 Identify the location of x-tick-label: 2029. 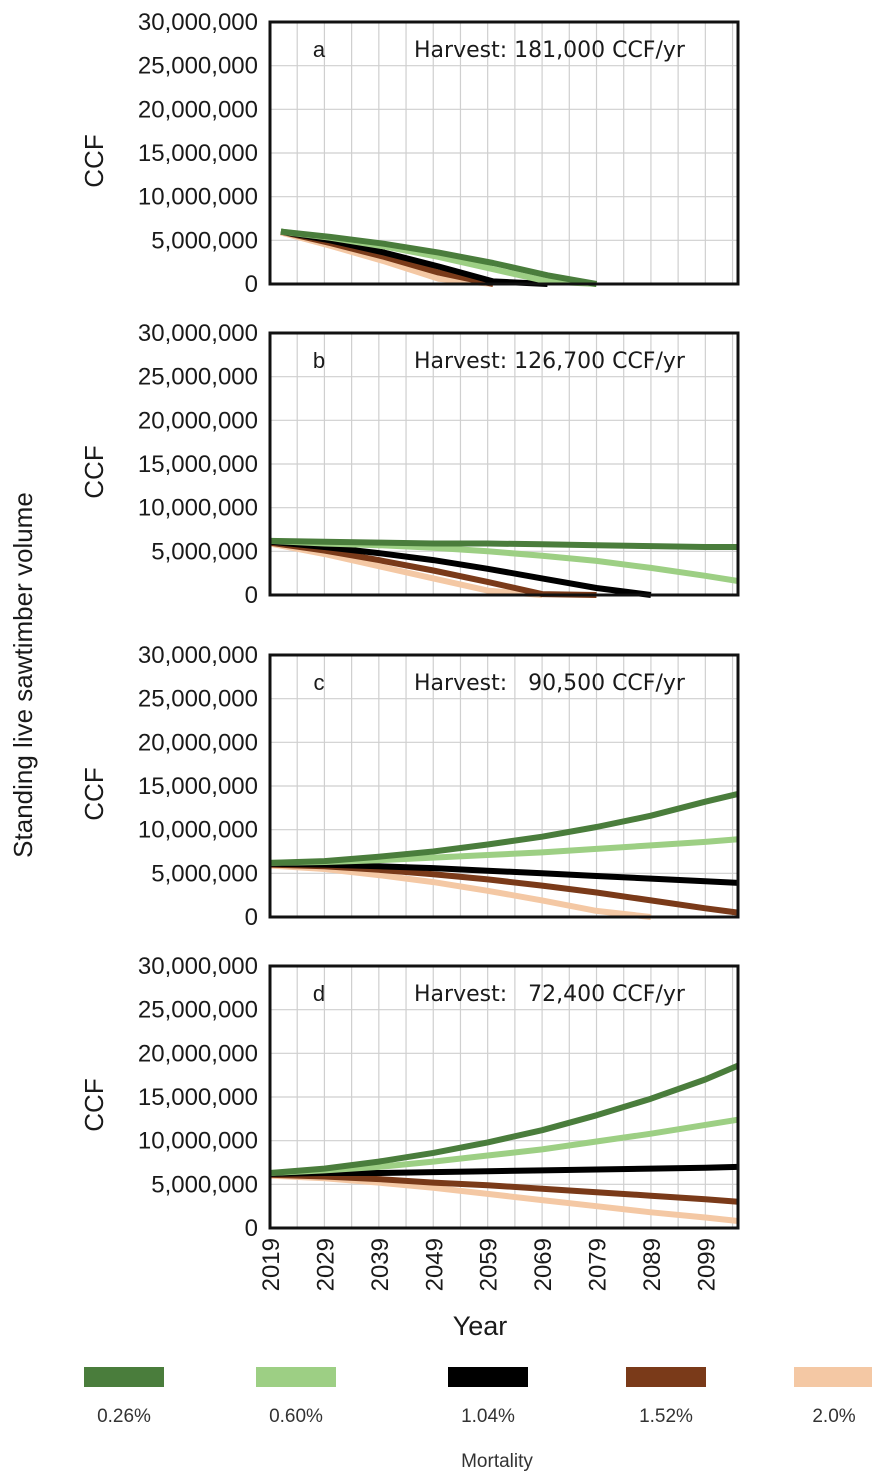
(325, 1264).